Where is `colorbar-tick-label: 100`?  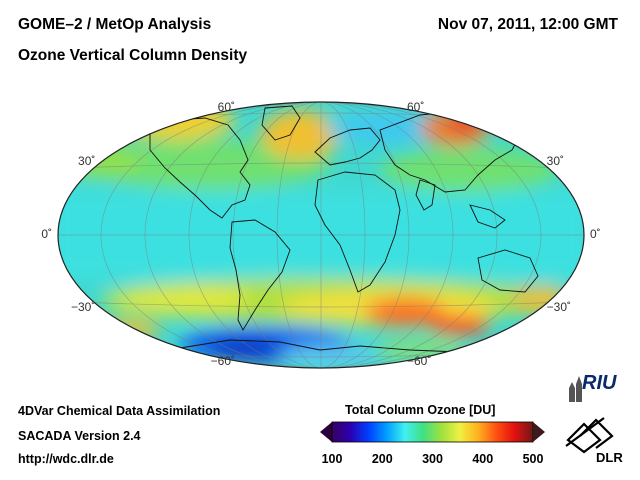
colorbar-tick-label: 100 is located at coordinates (332, 459).